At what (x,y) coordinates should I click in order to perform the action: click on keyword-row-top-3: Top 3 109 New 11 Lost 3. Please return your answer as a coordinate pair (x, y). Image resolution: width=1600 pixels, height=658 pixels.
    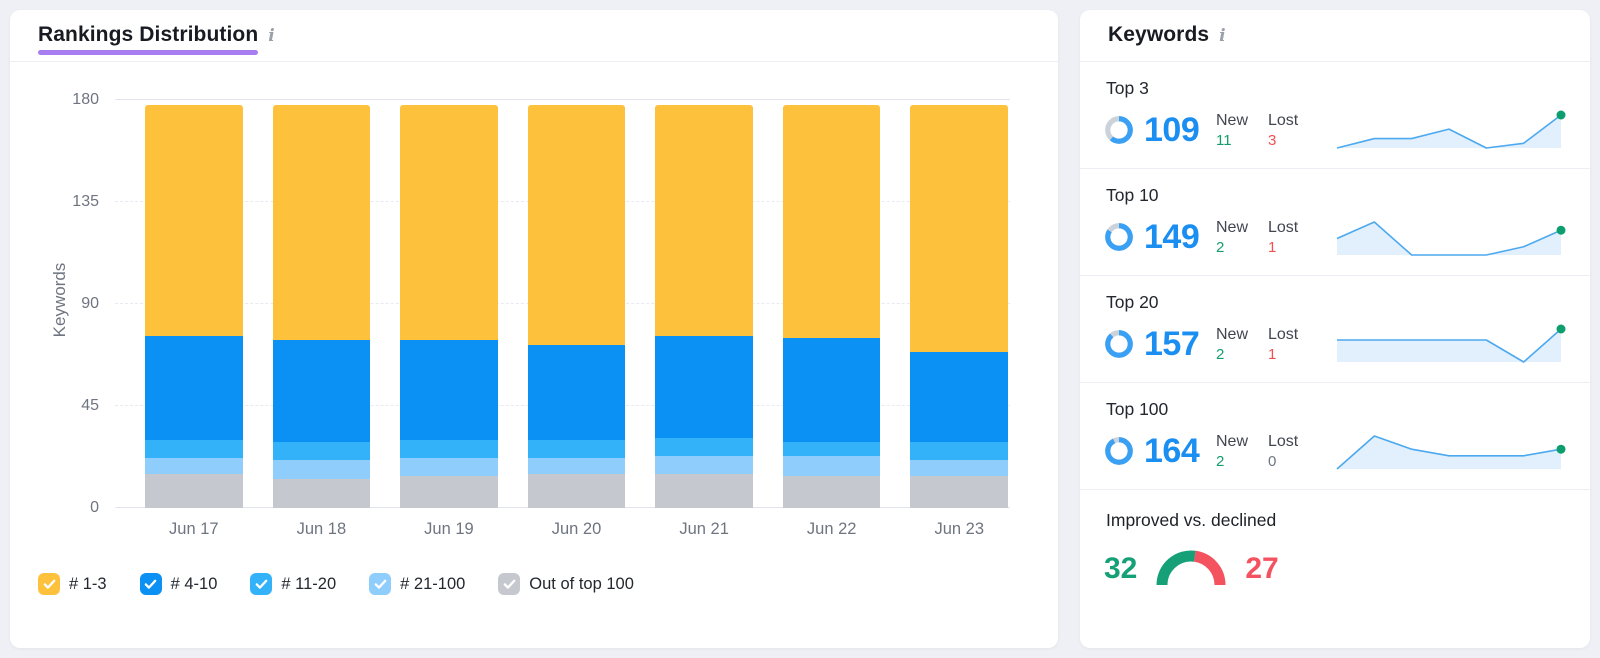
    Looking at the image, I should click on (1335, 115).